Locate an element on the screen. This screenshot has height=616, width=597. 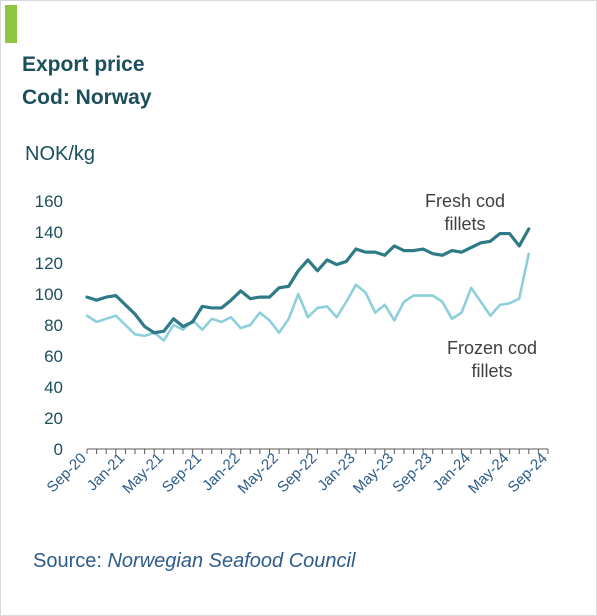
accent-bar is located at coordinates (11, 24).